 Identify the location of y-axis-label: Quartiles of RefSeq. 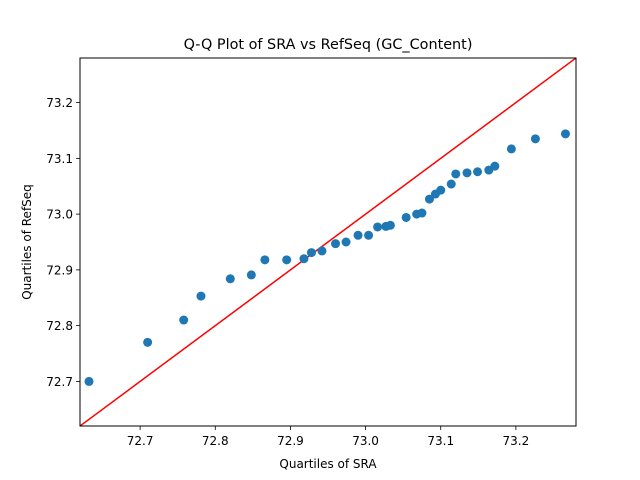
(27, 242).